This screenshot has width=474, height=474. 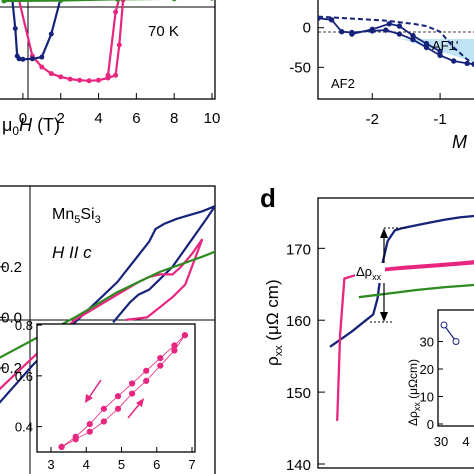 What do you see at coordinates (439, 119) in the screenshot?
I see `panel-b-xtick-label: -1` at bounding box center [439, 119].